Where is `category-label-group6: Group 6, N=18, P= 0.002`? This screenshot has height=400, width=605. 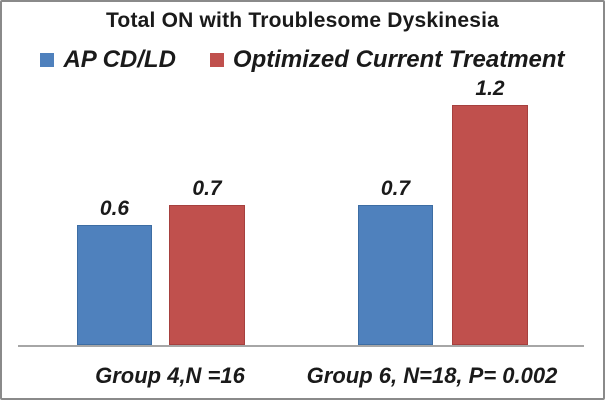 category-label-group6: Group 6, N=18, P= 0.002 is located at coordinates (432, 375).